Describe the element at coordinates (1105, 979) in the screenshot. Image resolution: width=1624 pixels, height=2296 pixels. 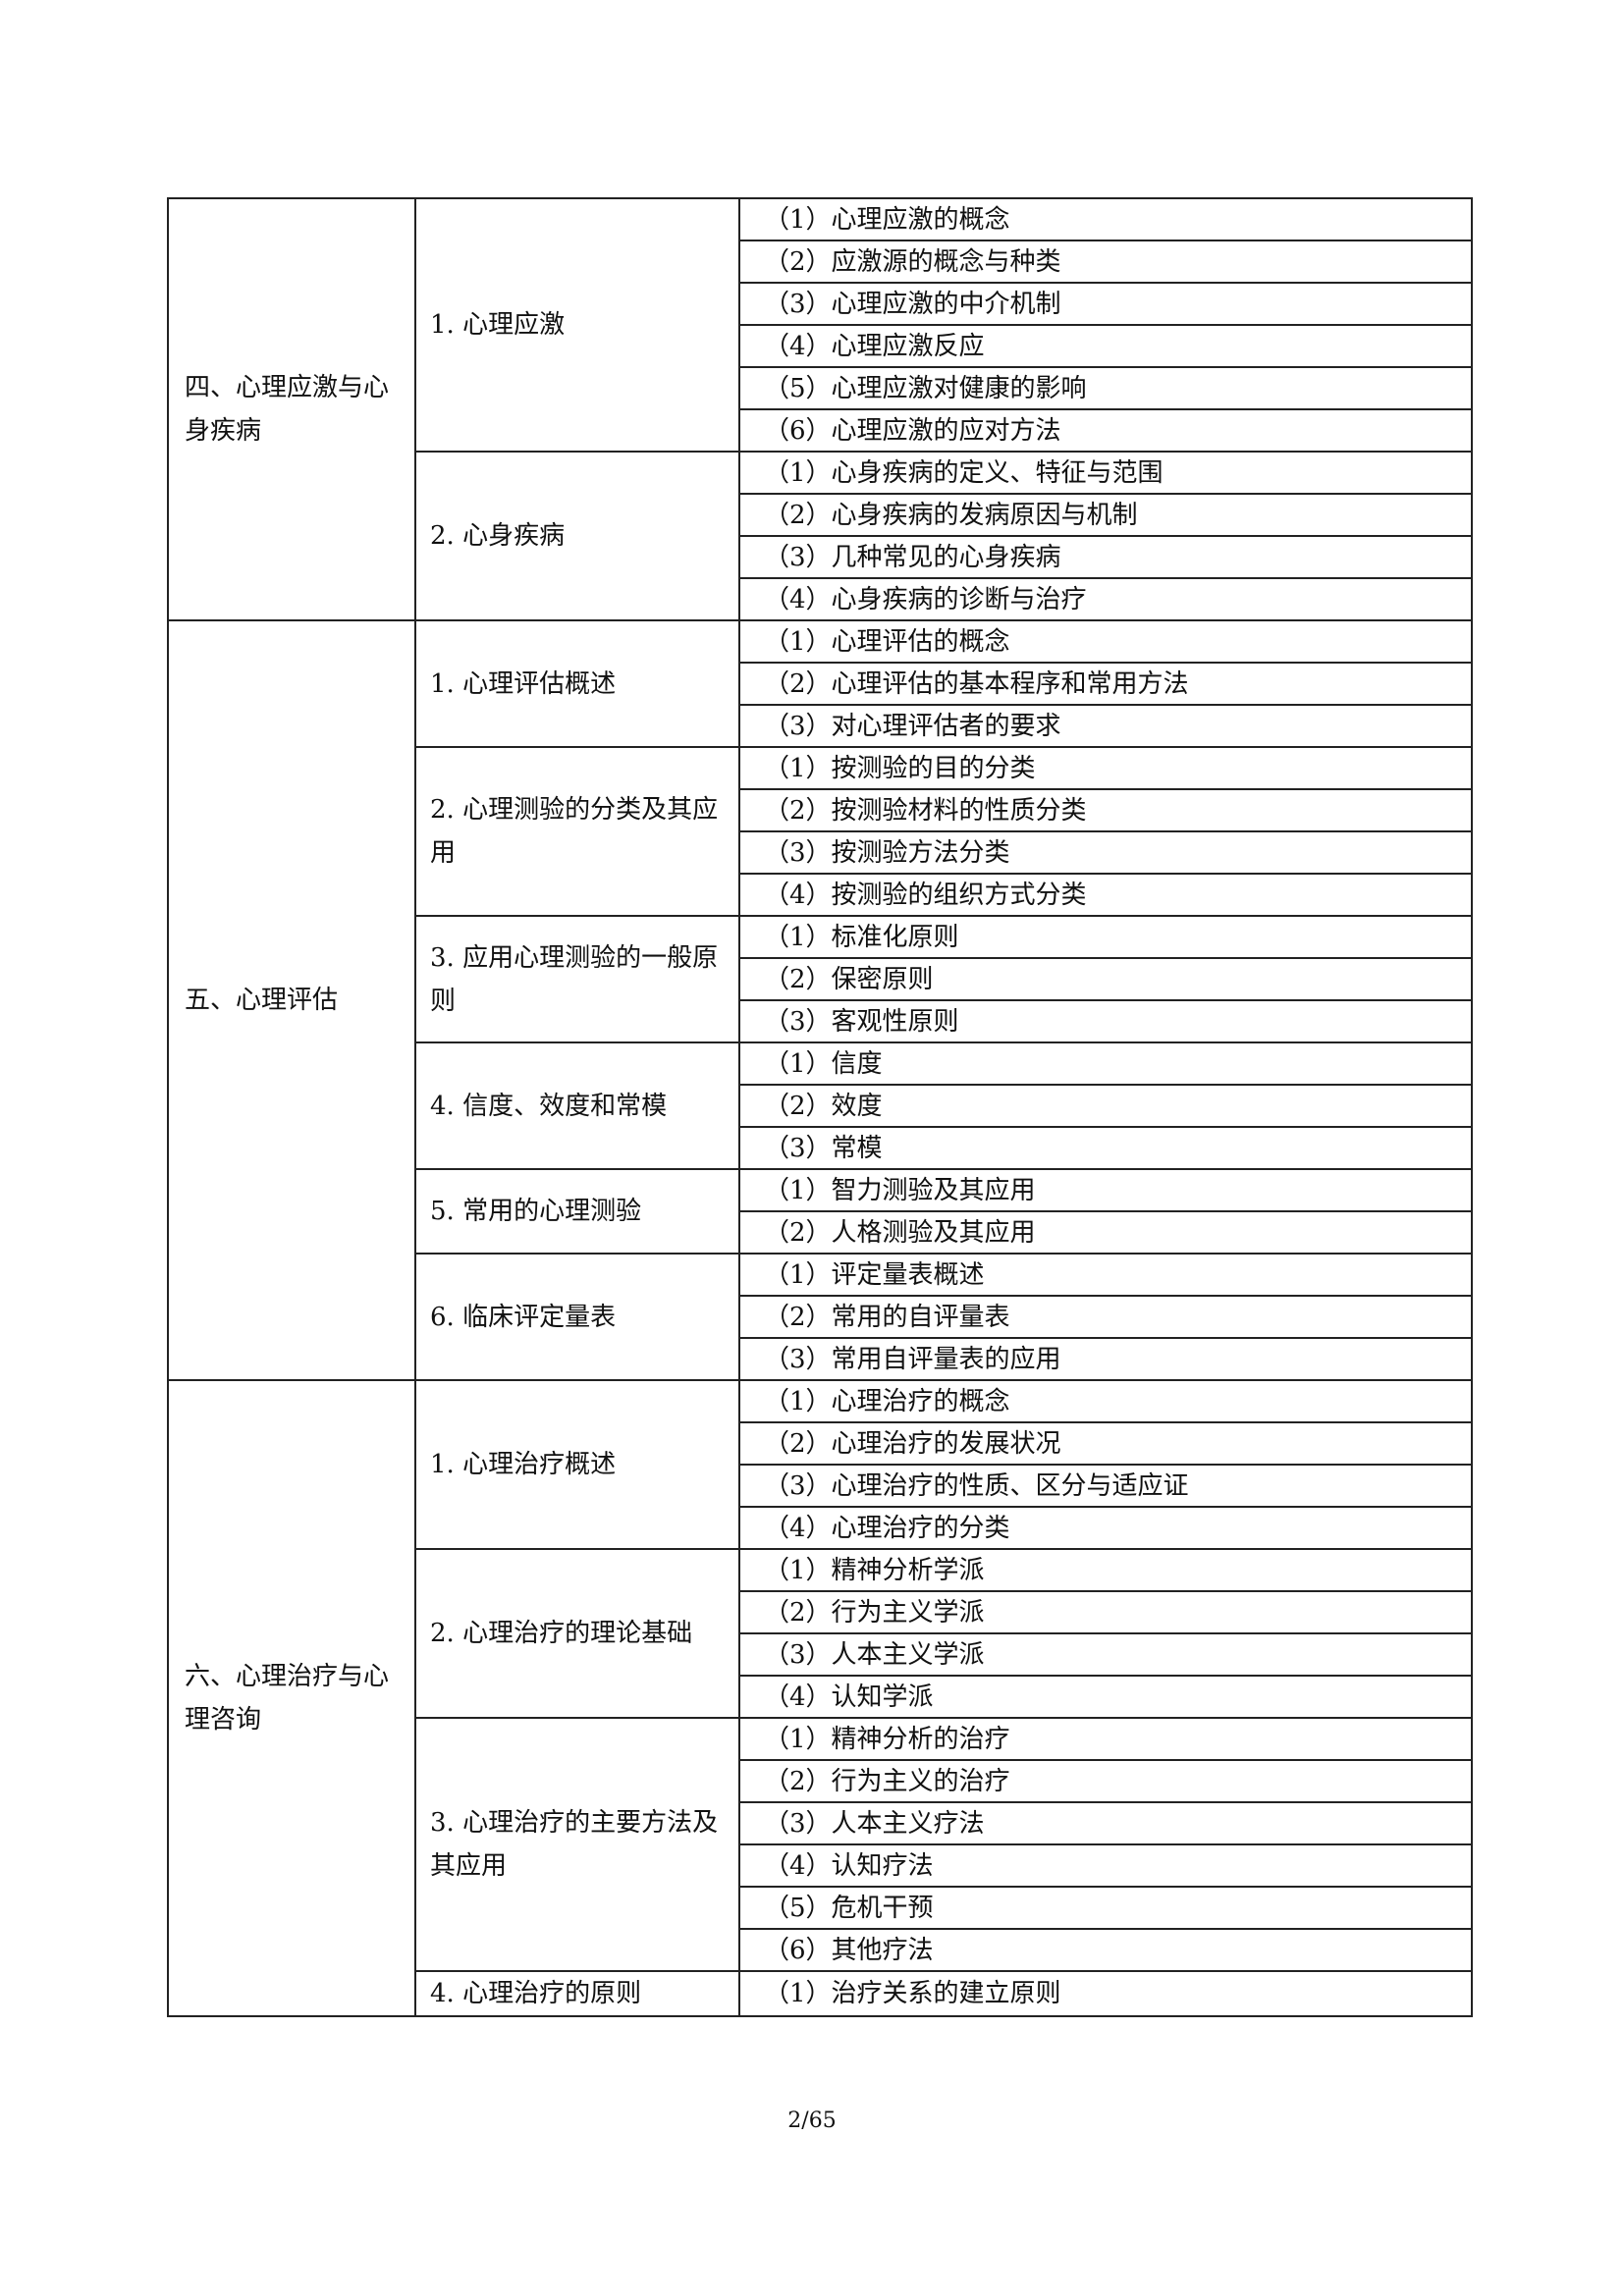
I see `item-cell: （2）保密原则` at that location.